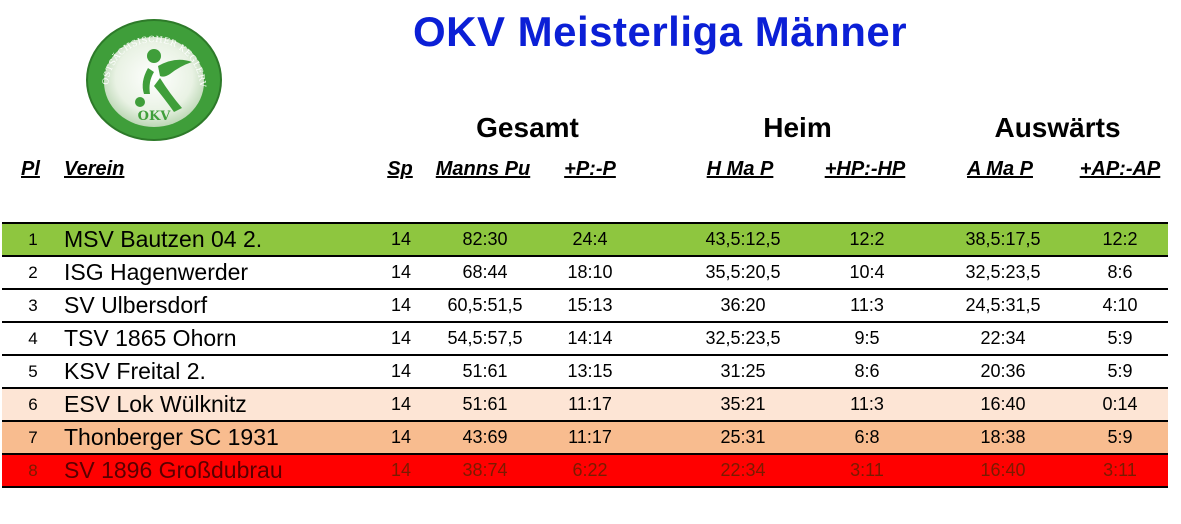  I want to click on cell-verein: SV Ulbersdorf, so click(136, 305).